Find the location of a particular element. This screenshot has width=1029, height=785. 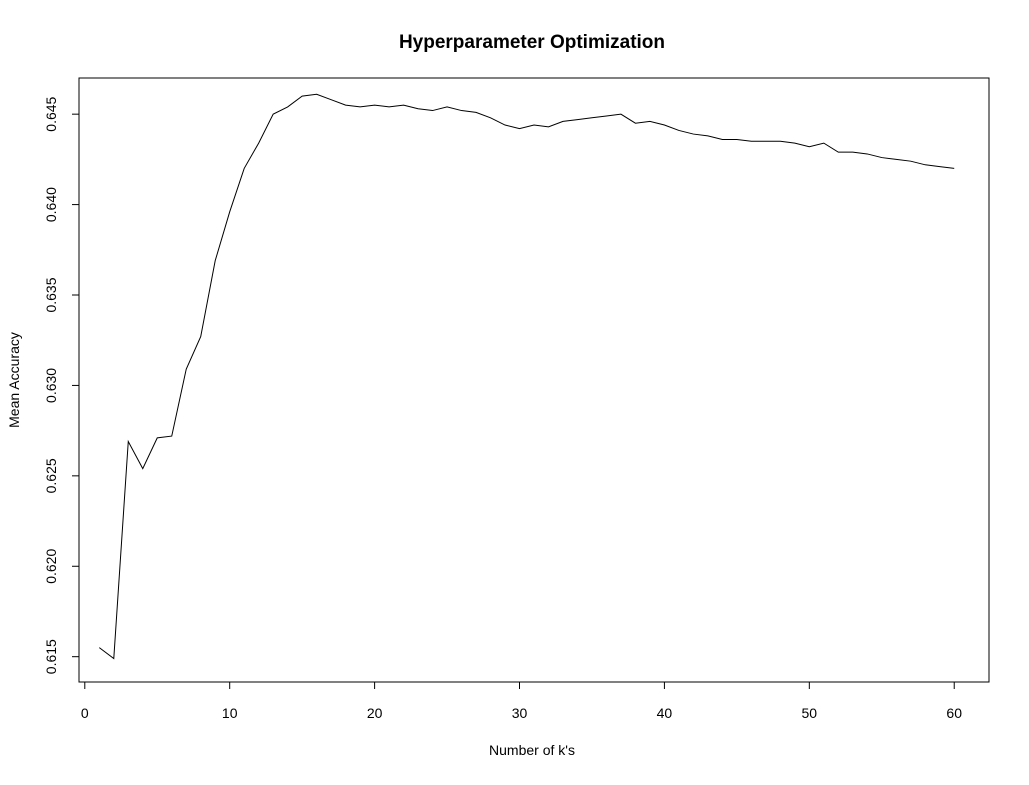

x-tick-label: 10 is located at coordinates (230, 713).